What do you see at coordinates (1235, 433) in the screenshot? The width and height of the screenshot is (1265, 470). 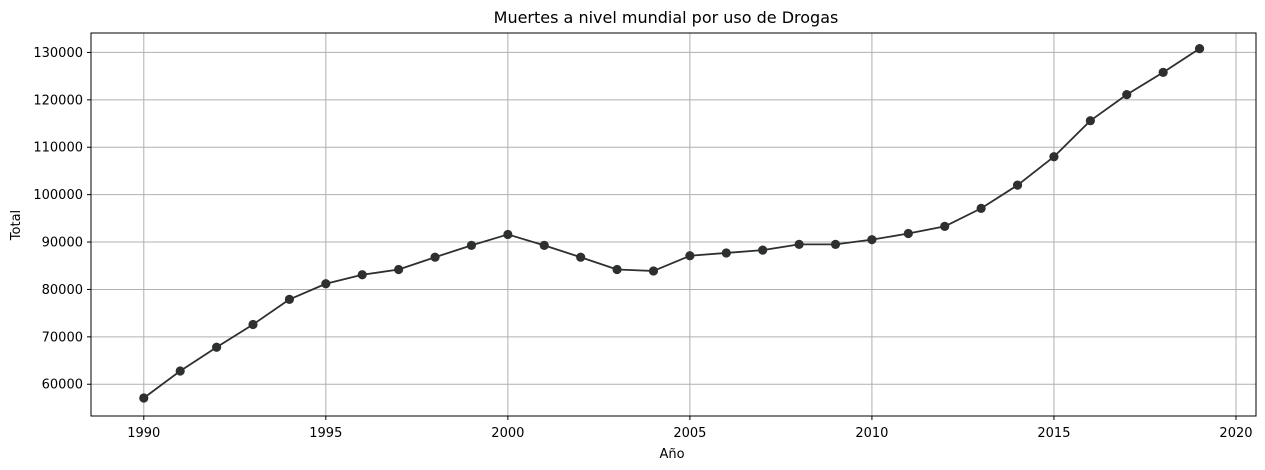 I see `x-tick-label: 2020` at bounding box center [1235, 433].